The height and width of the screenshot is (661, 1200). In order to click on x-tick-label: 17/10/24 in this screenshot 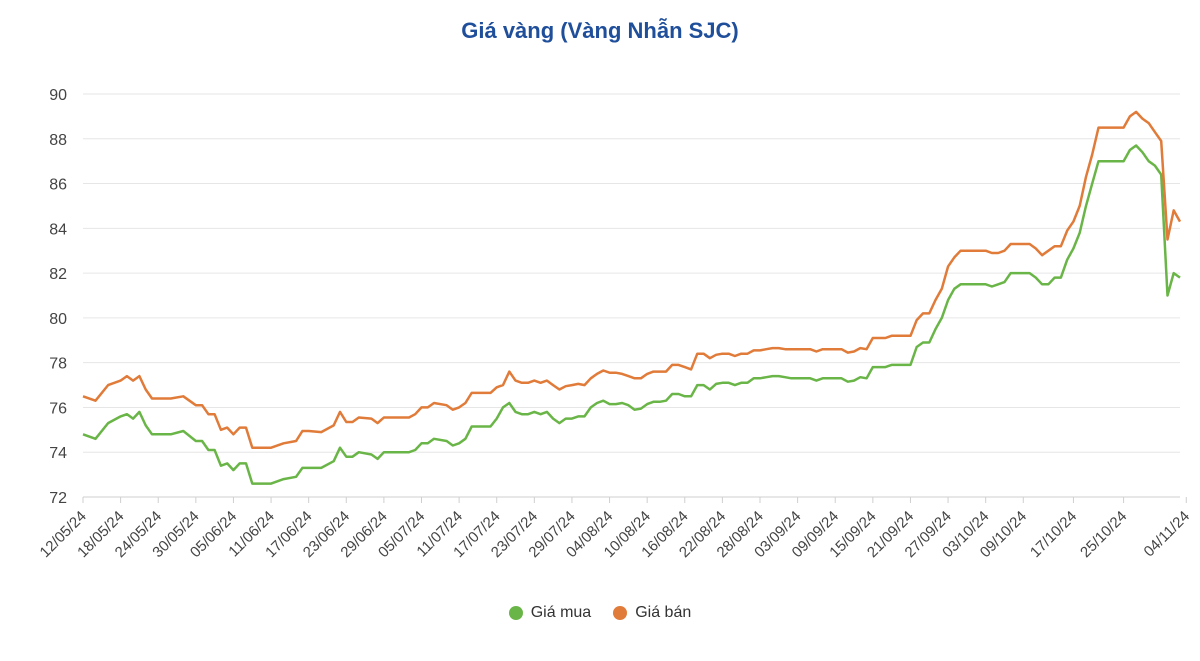, I will do `click(1053, 534)`.